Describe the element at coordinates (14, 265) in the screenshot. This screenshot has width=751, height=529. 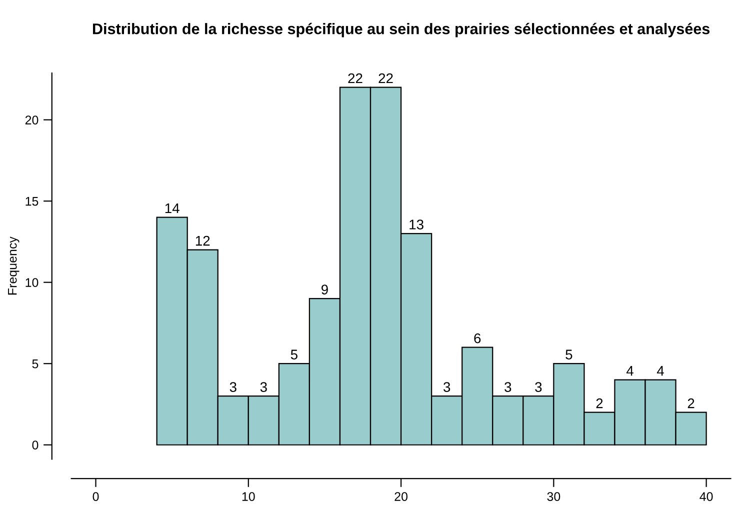
I see `y-axis-title: Frequency` at that location.